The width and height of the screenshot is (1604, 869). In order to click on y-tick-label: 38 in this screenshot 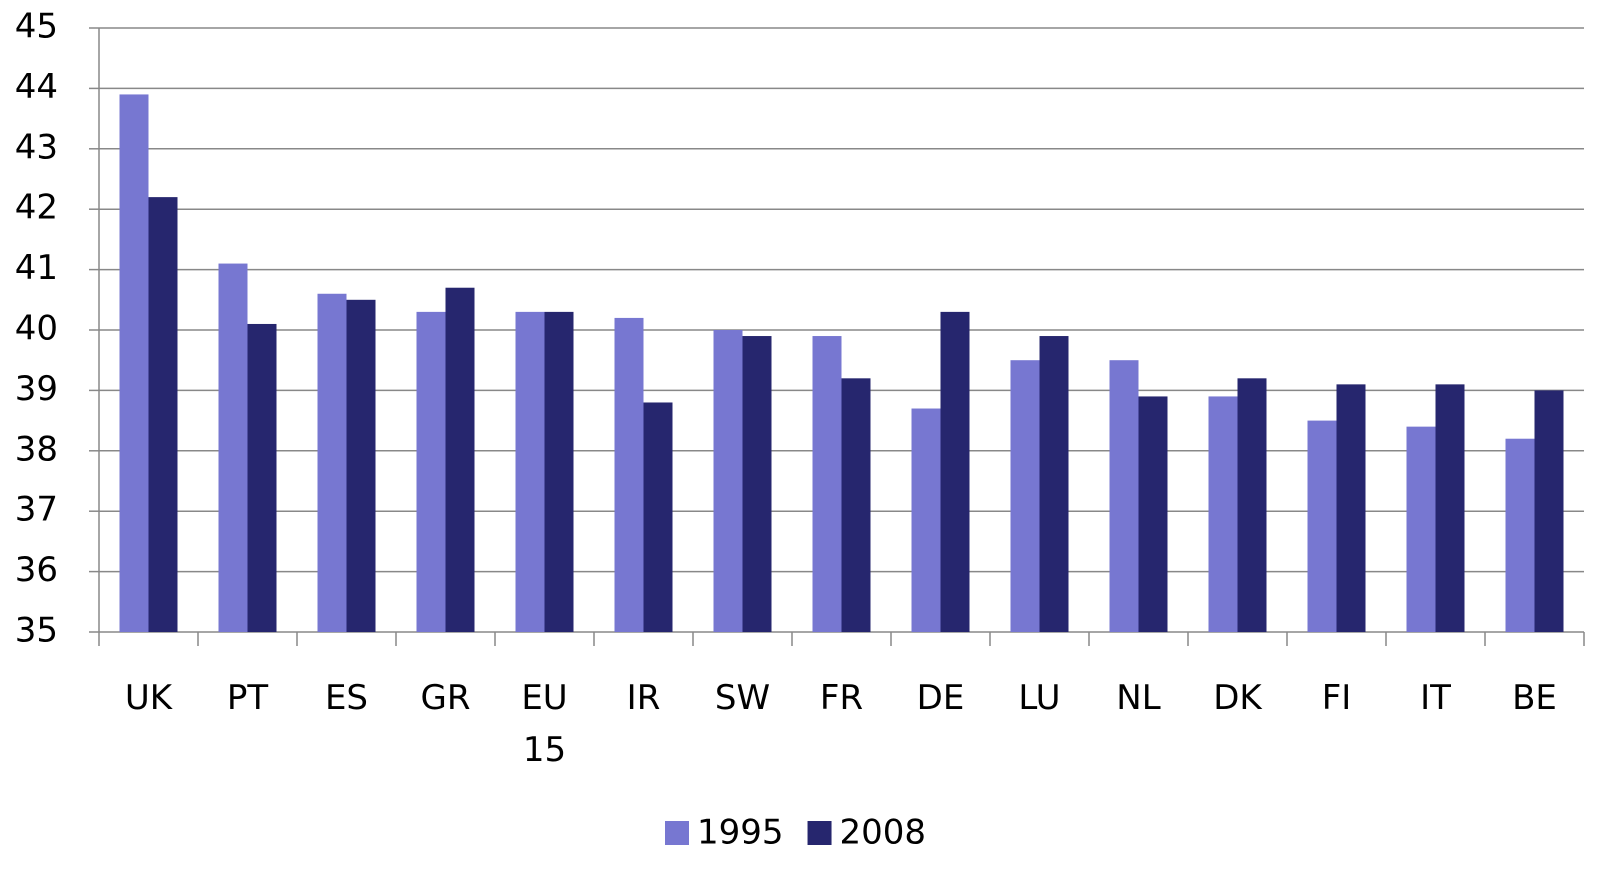, I will do `click(36, 449)`.